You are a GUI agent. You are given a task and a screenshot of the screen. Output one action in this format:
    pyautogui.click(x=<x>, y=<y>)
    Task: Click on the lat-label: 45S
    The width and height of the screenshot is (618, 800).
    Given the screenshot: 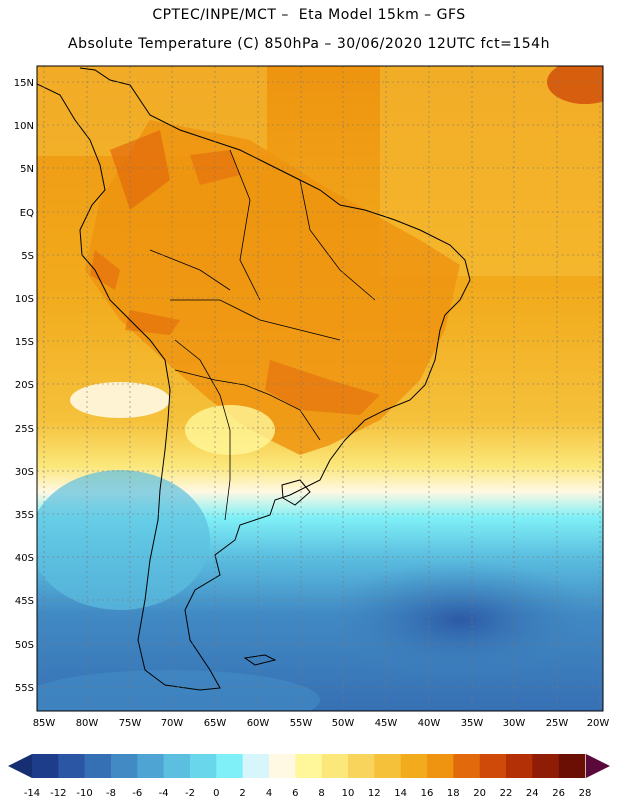 What is the action you would take?
    pyautogui.click(x=24, y=601)
    